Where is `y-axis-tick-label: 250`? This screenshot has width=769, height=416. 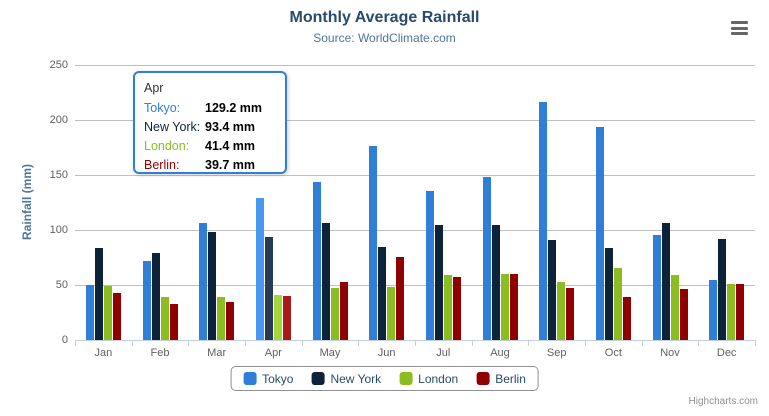
y-axis-tick-label: 250 is located at coordinates (58, 65).